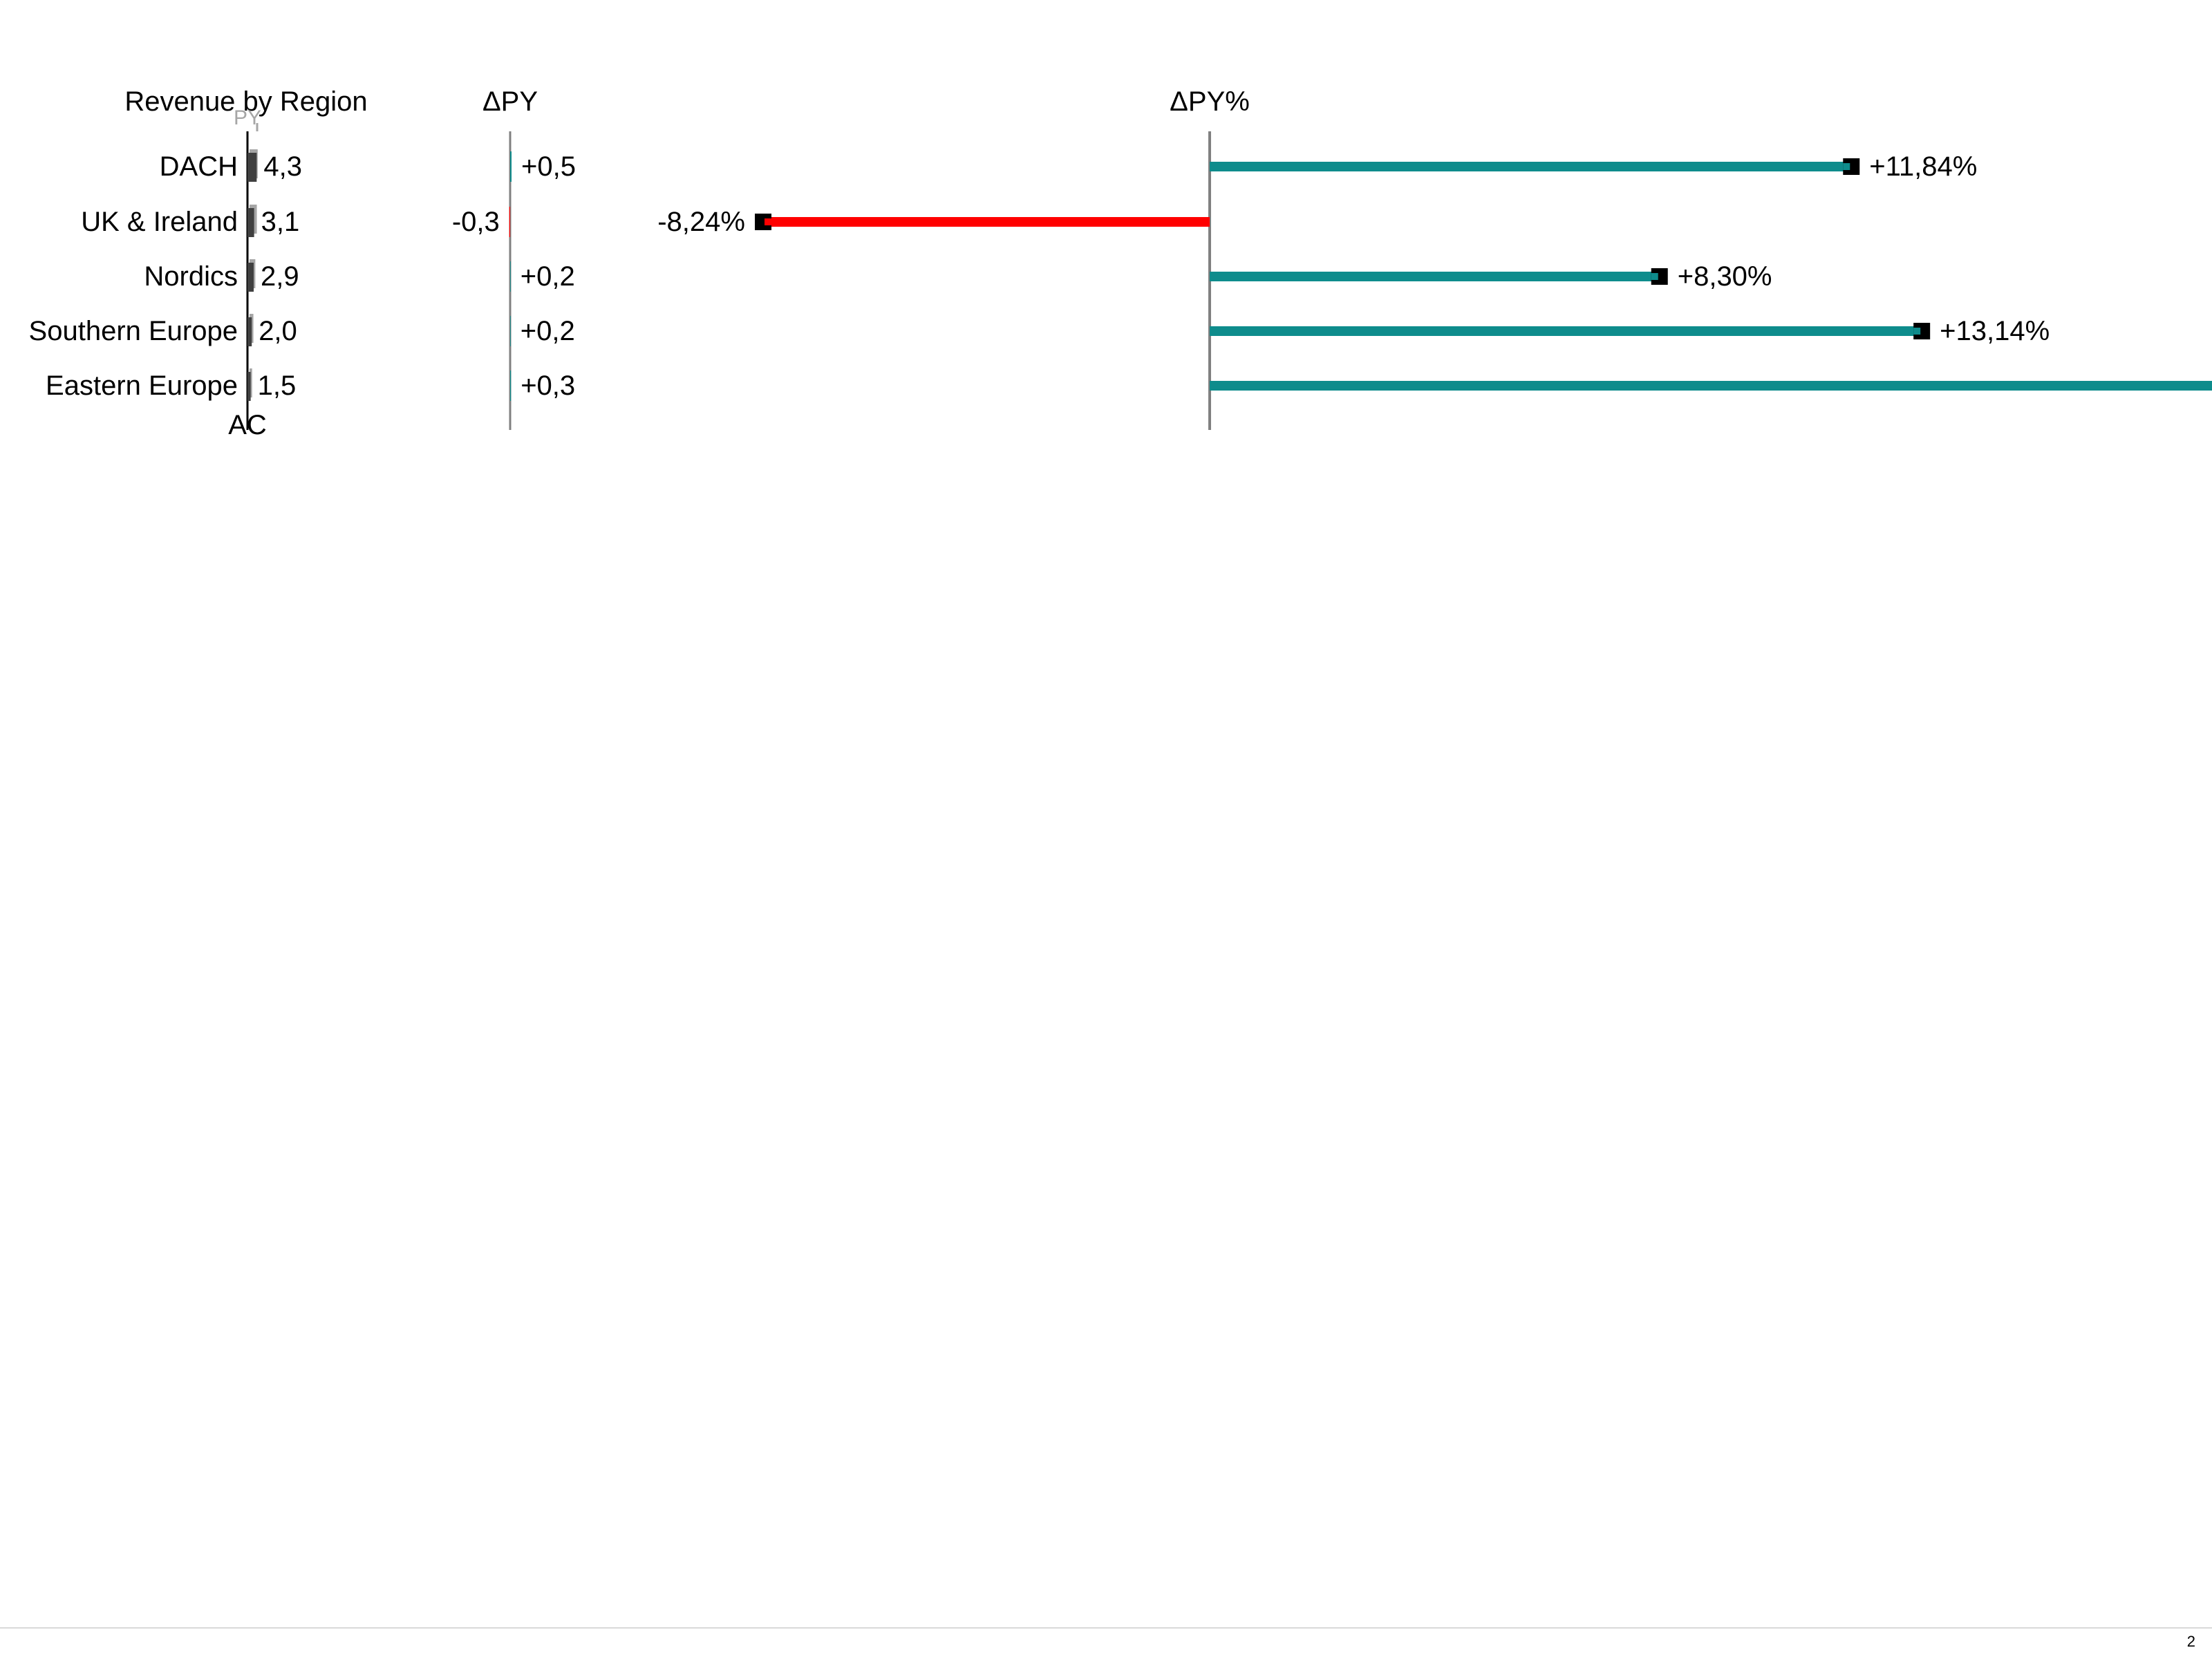  What do you see at coordinates (142, 386) in the screenshot?
I see `category-label: Eastern Europe` at bounding box center [142, 386].